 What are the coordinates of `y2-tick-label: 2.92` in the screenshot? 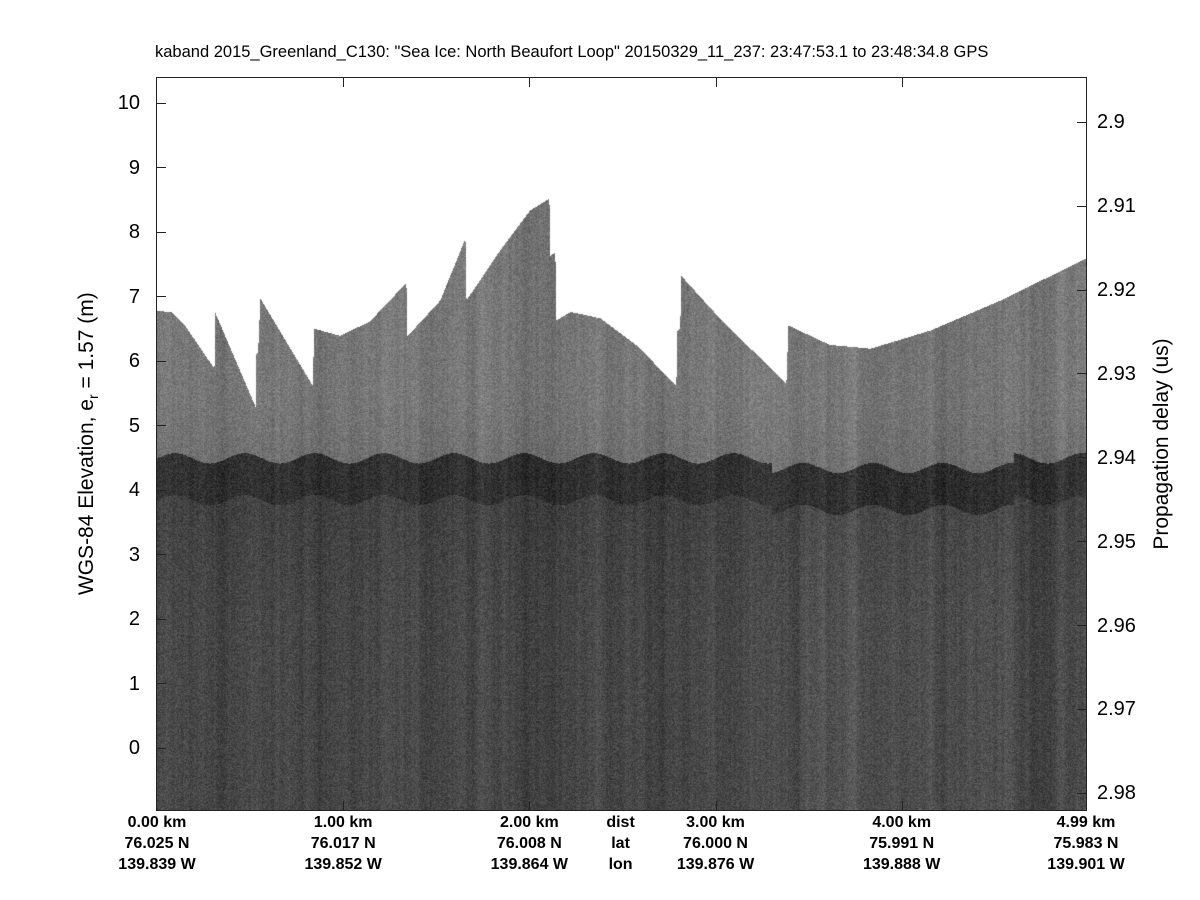 It's located at (1116, 290).